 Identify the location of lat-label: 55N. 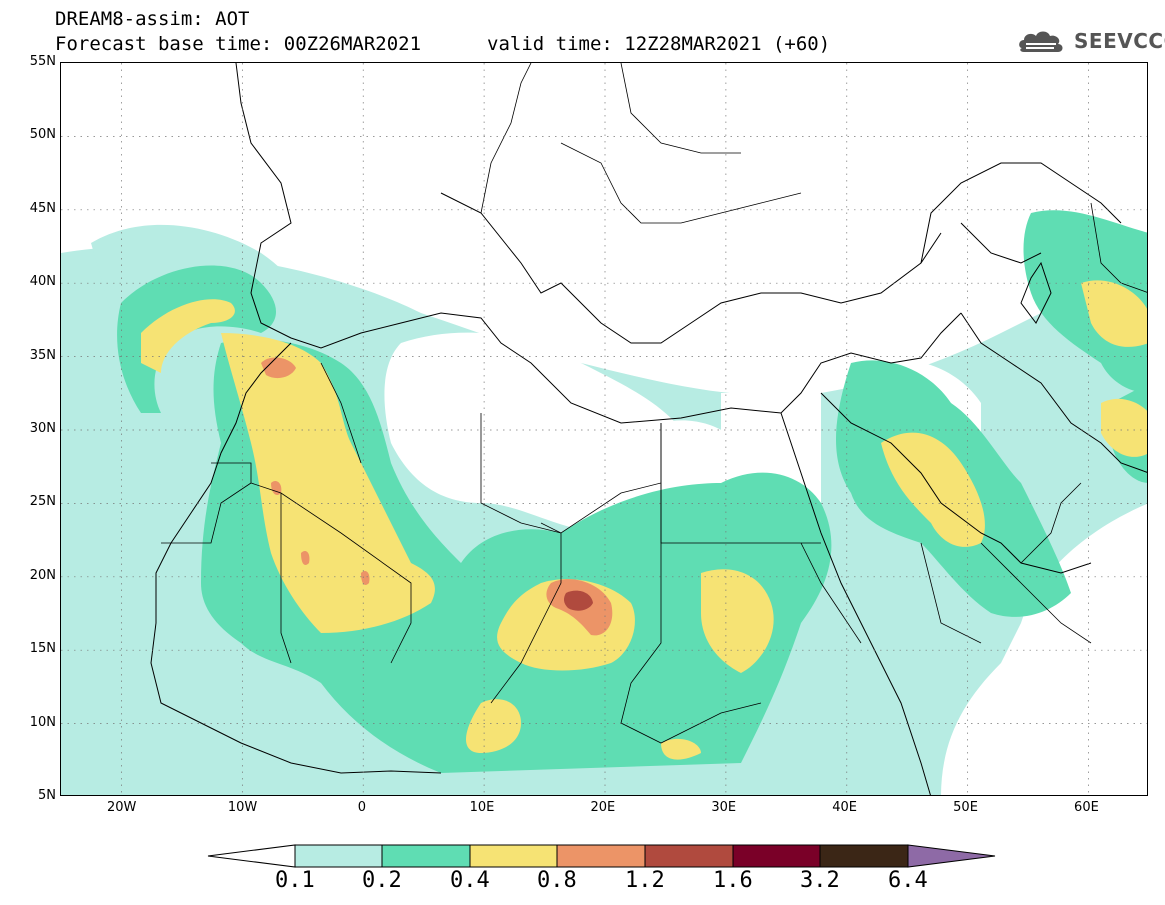
(42, 61).